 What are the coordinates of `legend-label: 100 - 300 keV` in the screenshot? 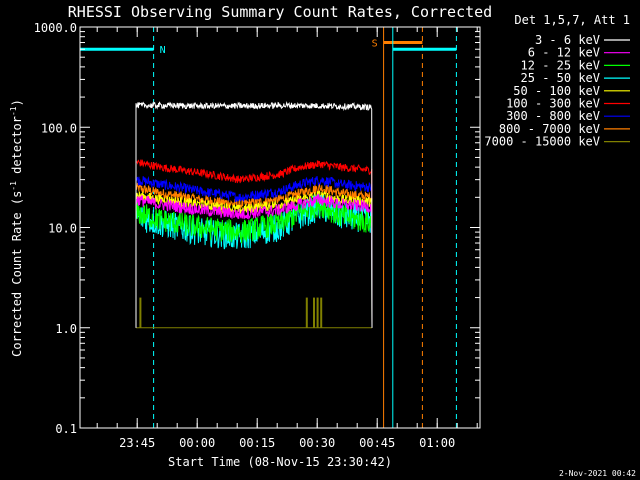 It's located at (553, 104).